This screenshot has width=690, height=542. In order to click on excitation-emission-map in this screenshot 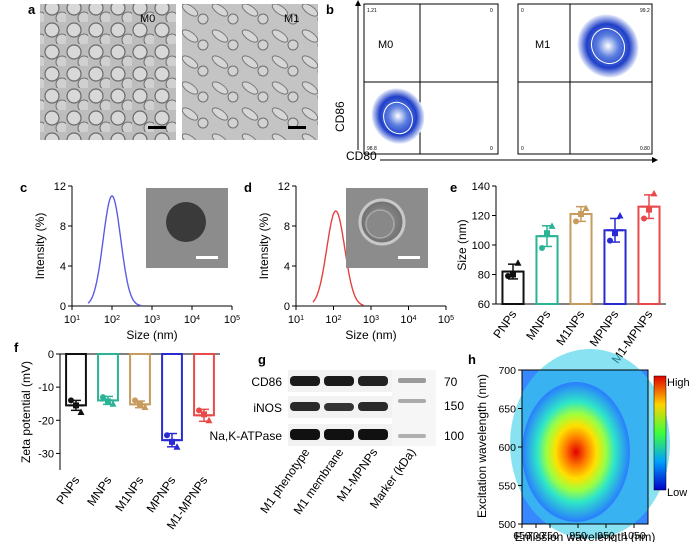, I will do `click(590, 444)`.